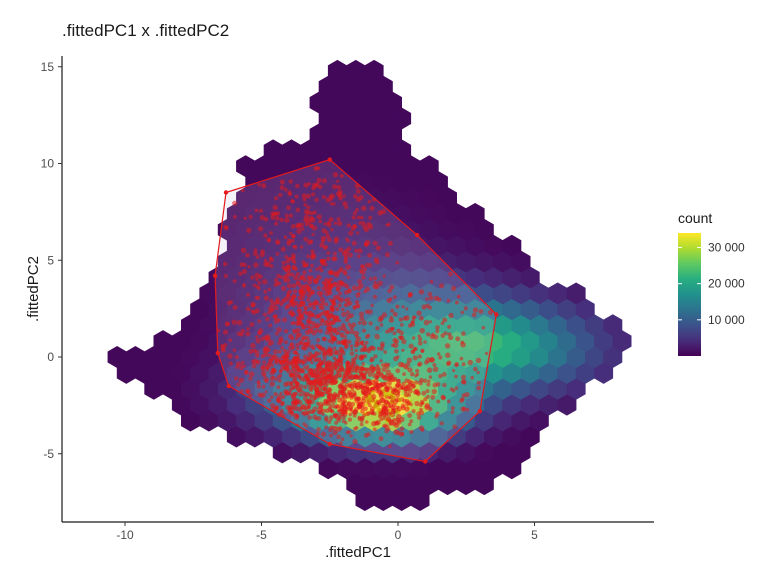  I want to click on x-axis-ticks: -10 -5 0 5, so click(327, 532).